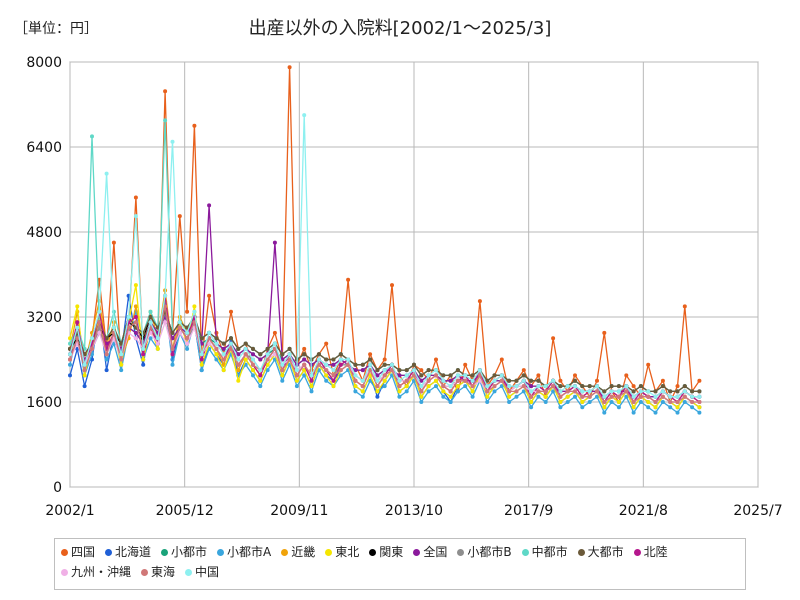 The height and width of the screenshot is (600, 800). Describe the element at coordinates (600, 552) in the screenshot. I see `legend-item: 大都市` at that location.